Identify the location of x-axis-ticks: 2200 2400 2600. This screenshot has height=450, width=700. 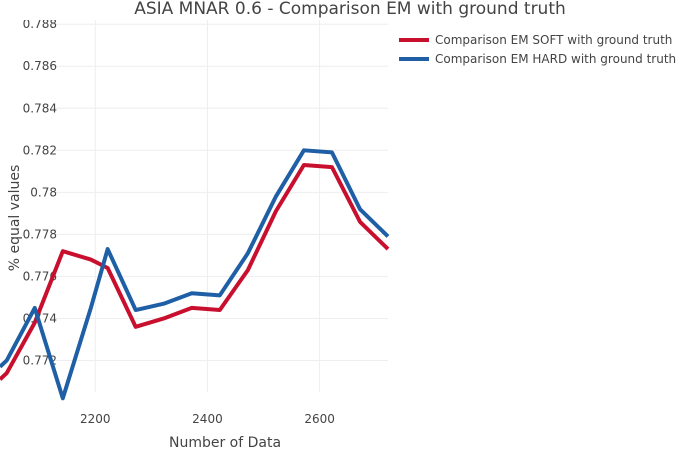
(207, 419).